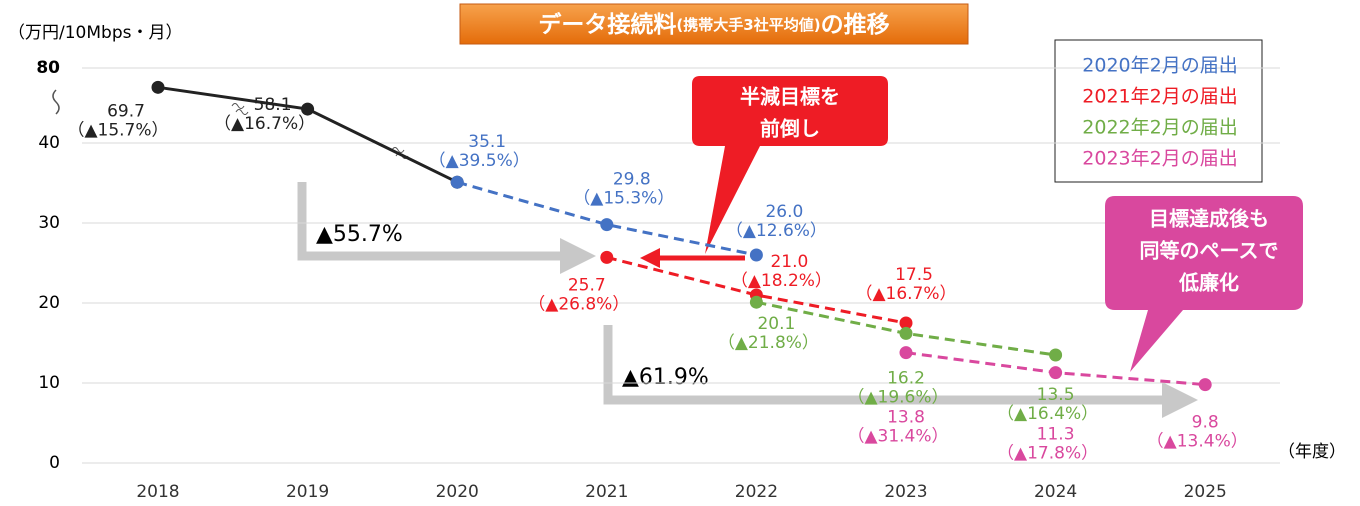 The height and width of the screenshot is (506, 1360). I want to click on legend-entry: 2021年2月の届出, so click(1159, 97).